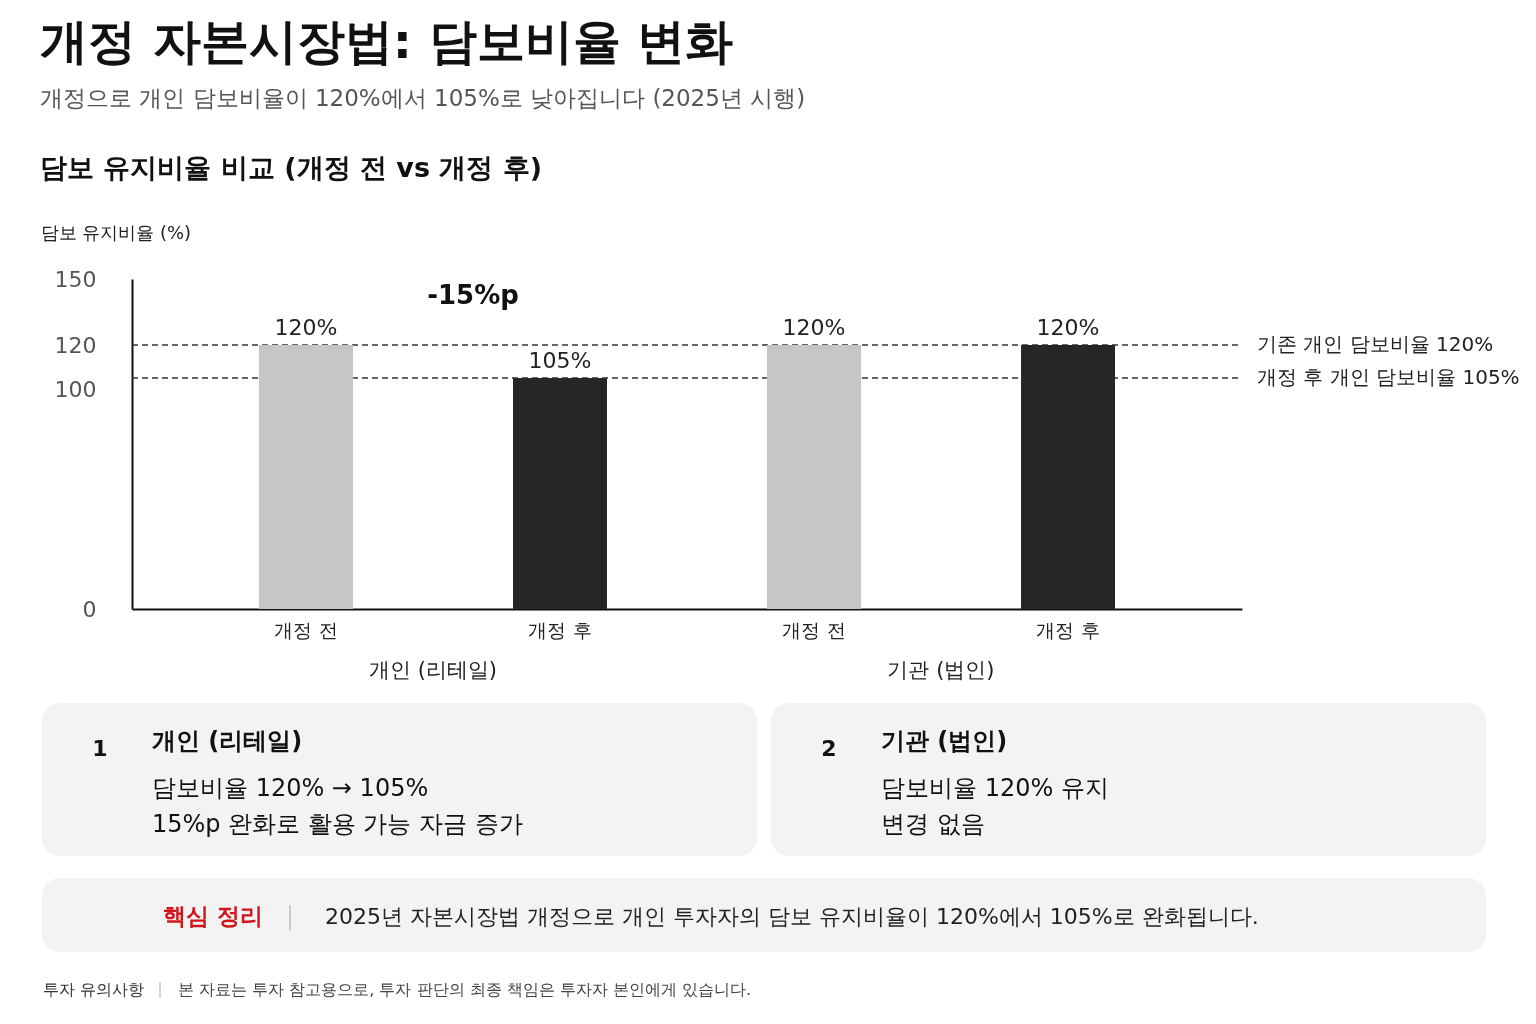  What do you see at coordinates (465, 989) in the screenshot?
I see `text: 본 자료는 투자 참고용으로, 투자 판단의 최종 책임은 투자자 본인에게 있습니다.` at bounding box center [465, 989].